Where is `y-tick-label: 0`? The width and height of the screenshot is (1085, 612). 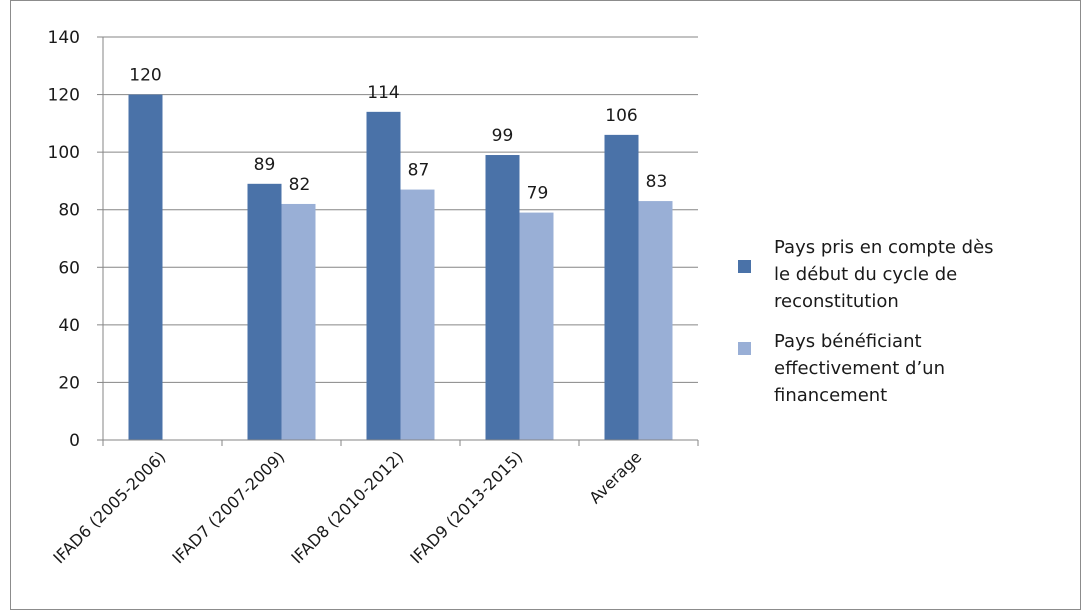
y-tick-label: 0 is located at coordinates (74, 441).